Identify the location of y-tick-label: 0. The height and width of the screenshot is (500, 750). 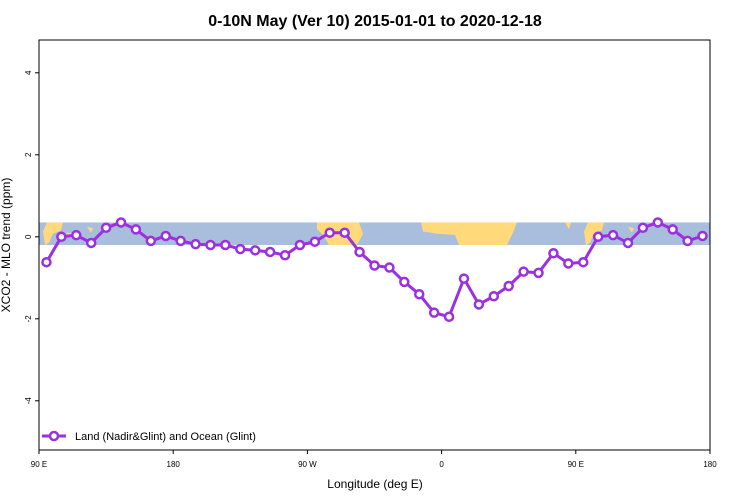
(28, 236).